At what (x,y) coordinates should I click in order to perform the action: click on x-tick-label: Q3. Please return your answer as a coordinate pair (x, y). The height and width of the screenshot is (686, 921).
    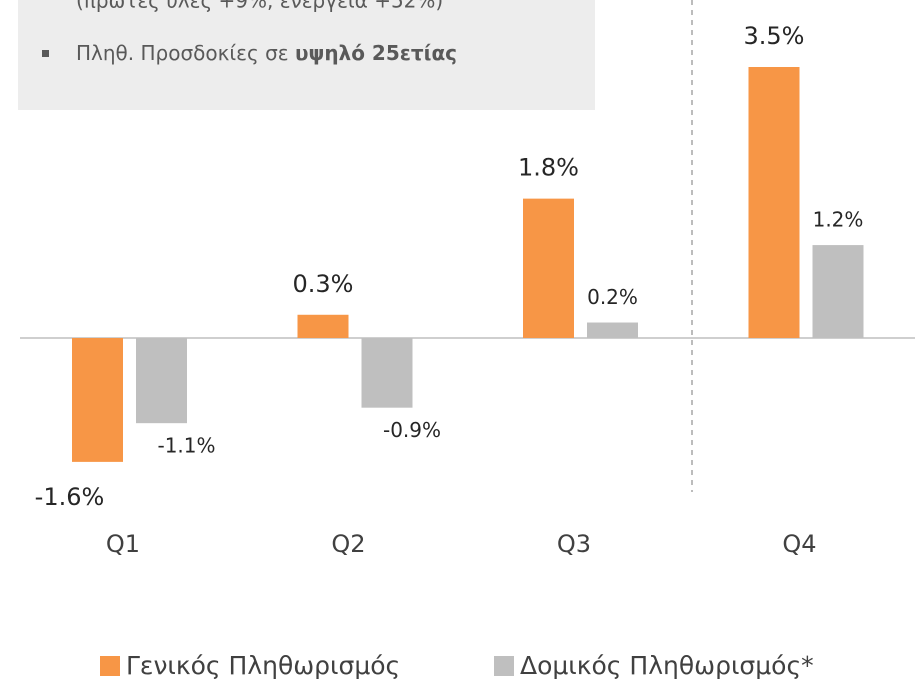
    Looking at the image, I should click on (574, 544).